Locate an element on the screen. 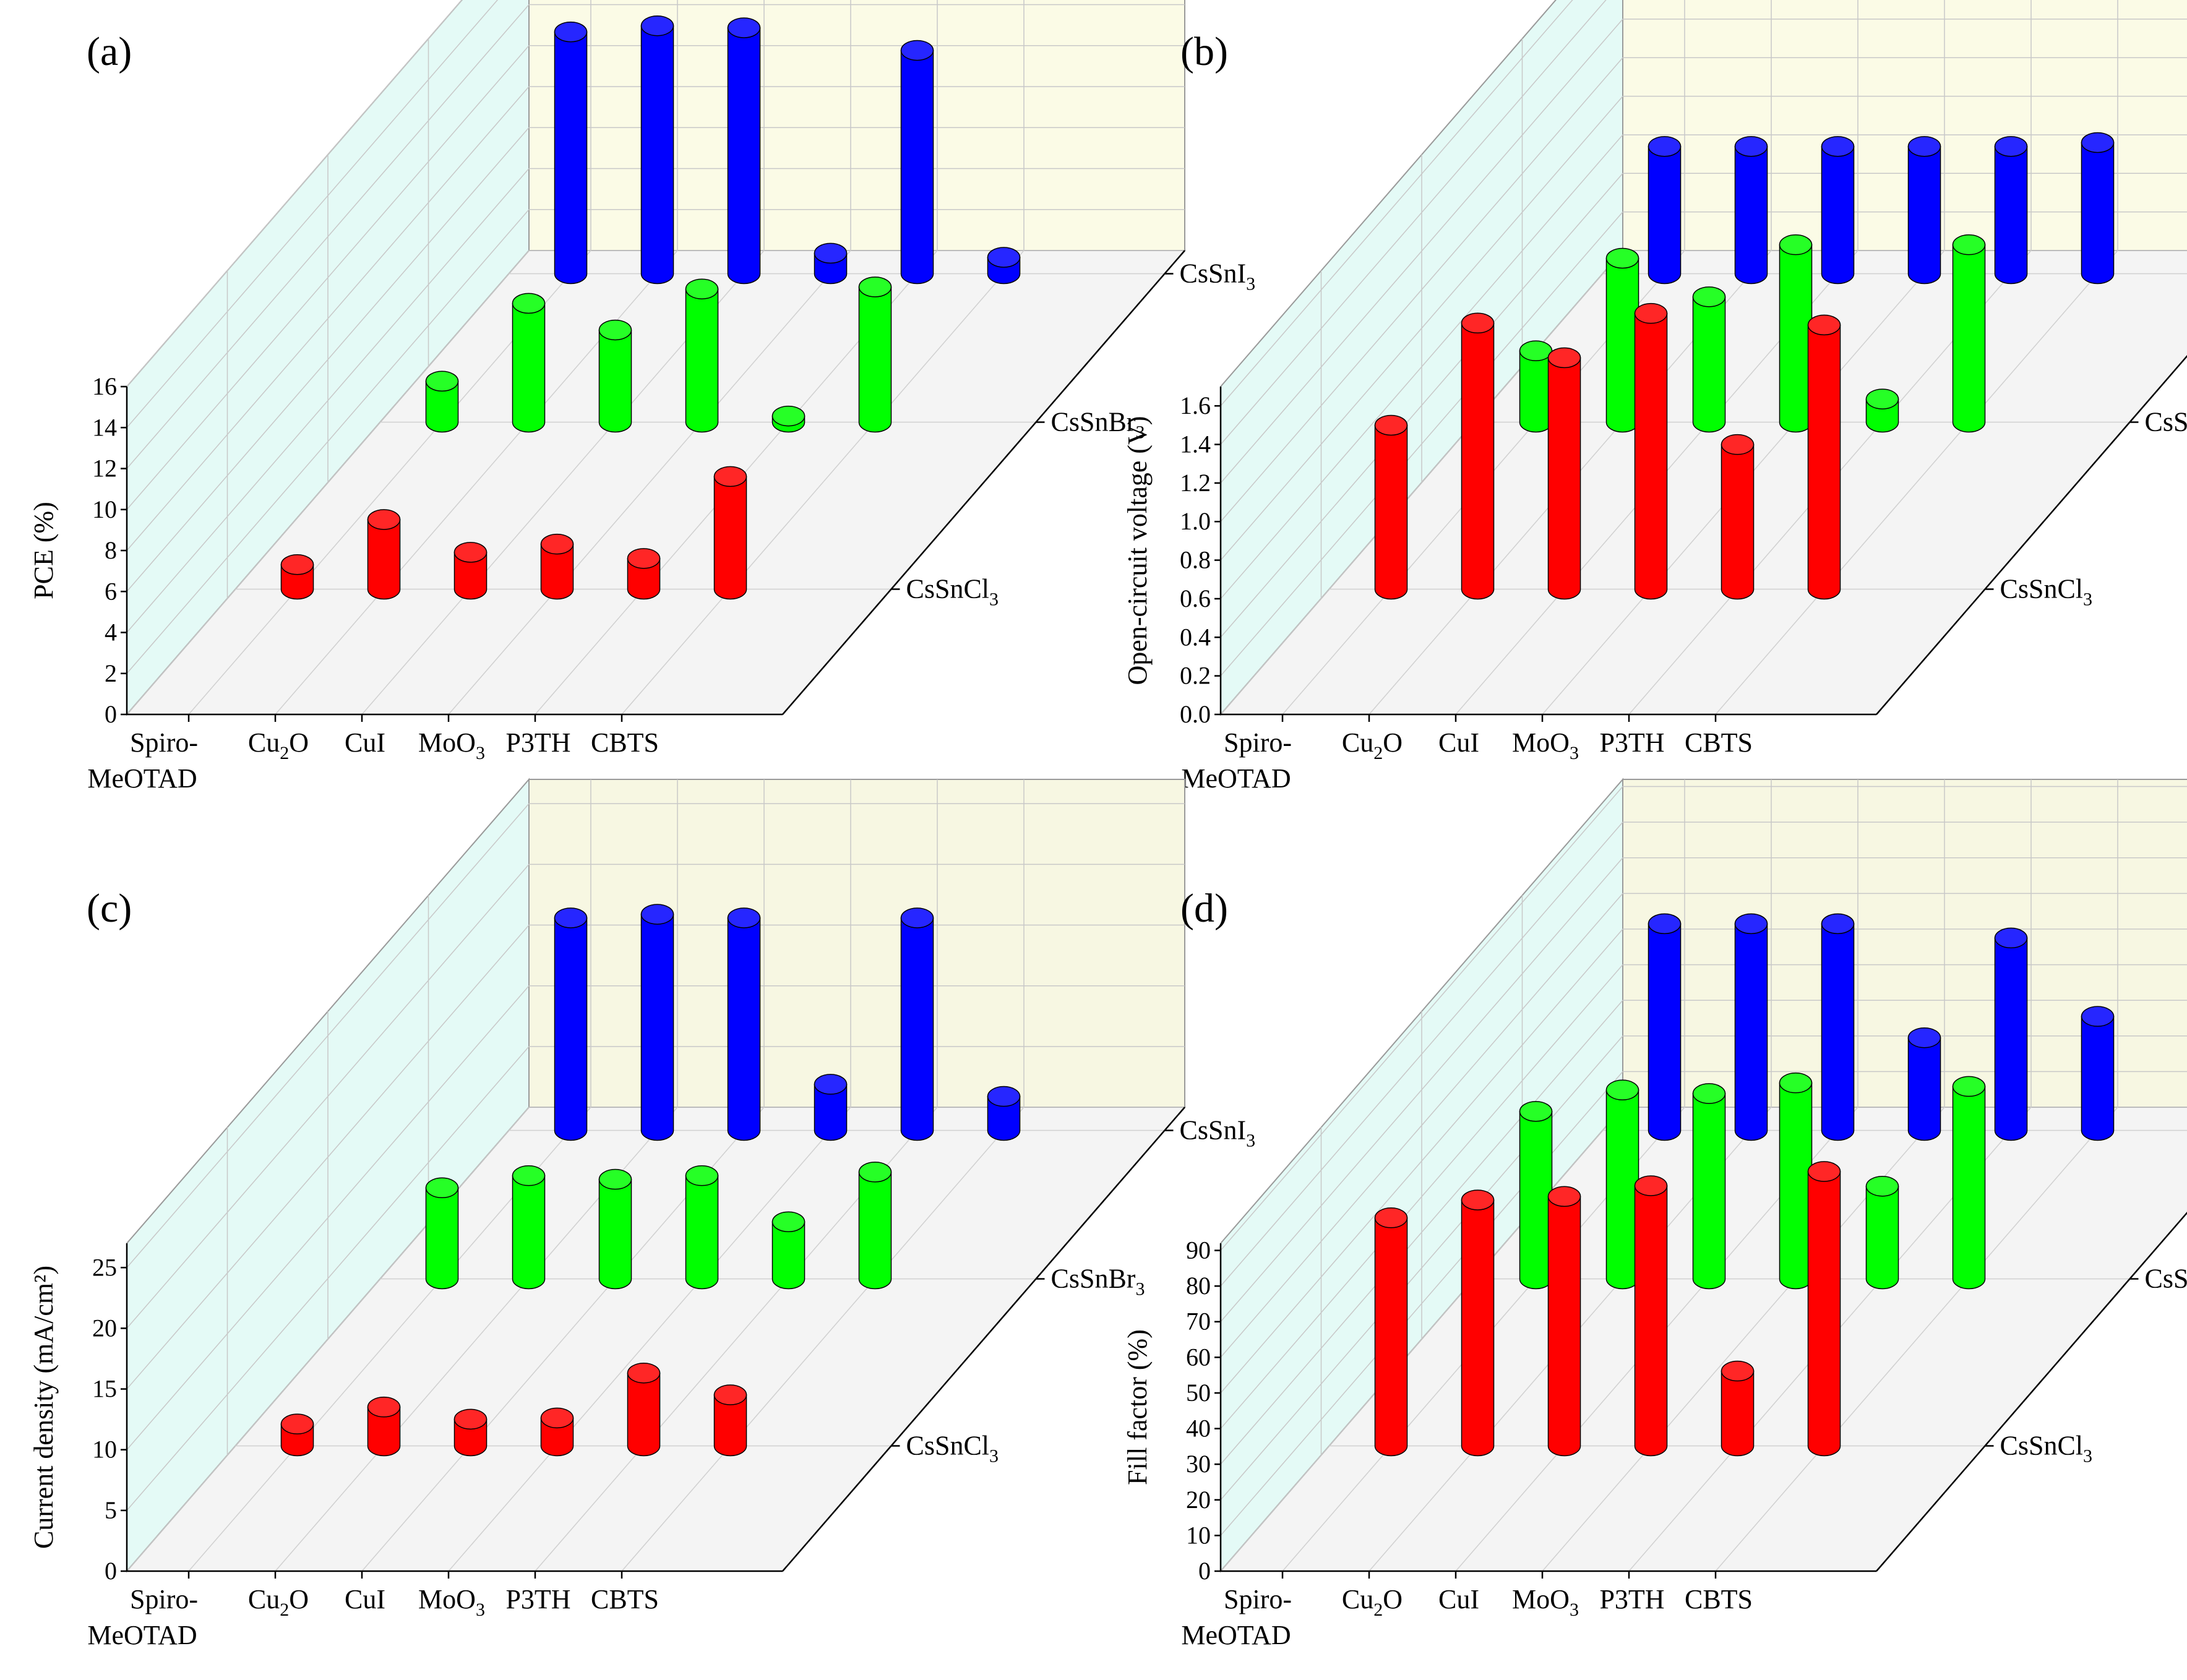  y-tick-label: 40 is located at coordinates (1198, 1428).